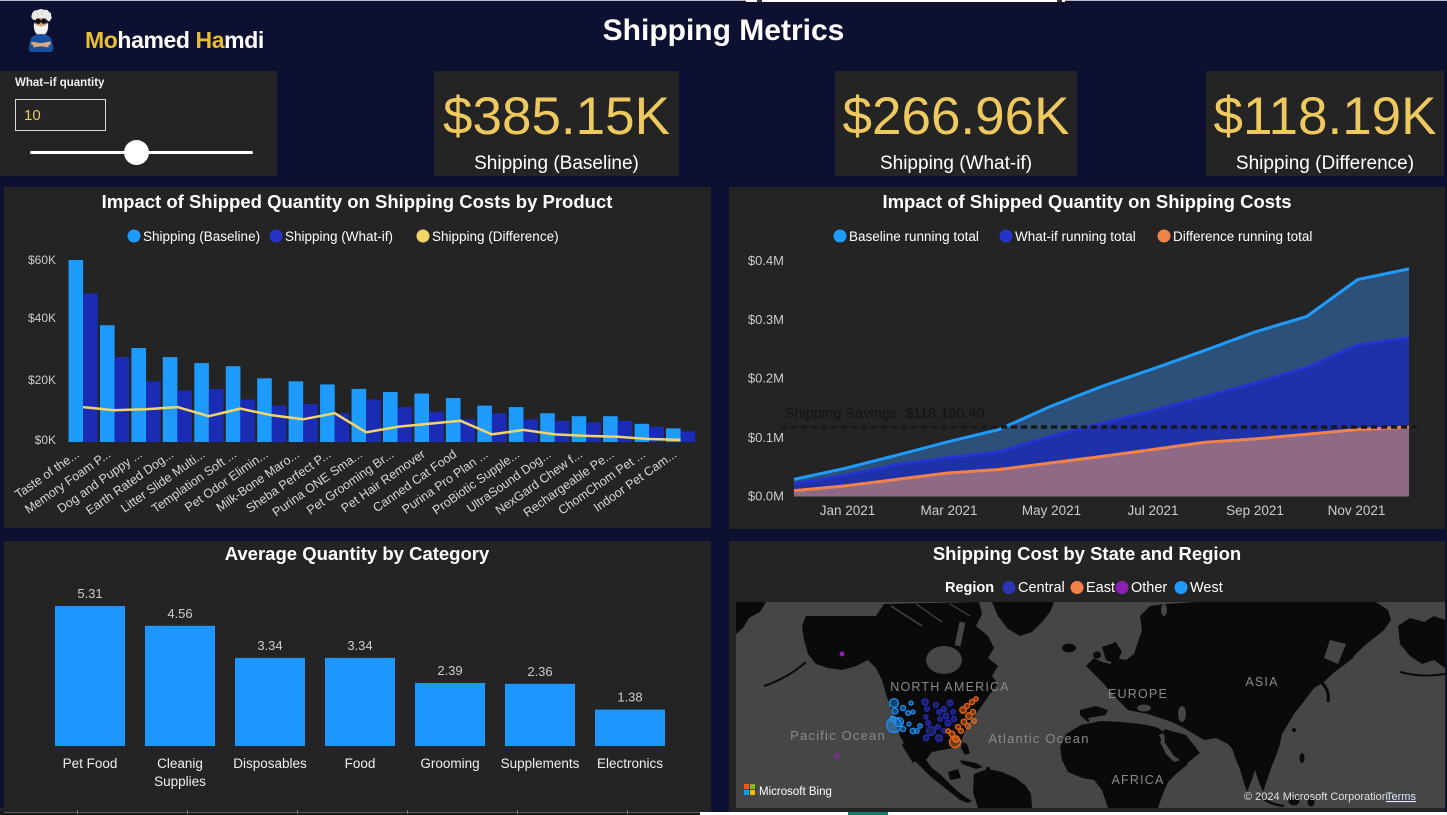  I want to click on svg-text: What-if running total, so click(1075, 236).